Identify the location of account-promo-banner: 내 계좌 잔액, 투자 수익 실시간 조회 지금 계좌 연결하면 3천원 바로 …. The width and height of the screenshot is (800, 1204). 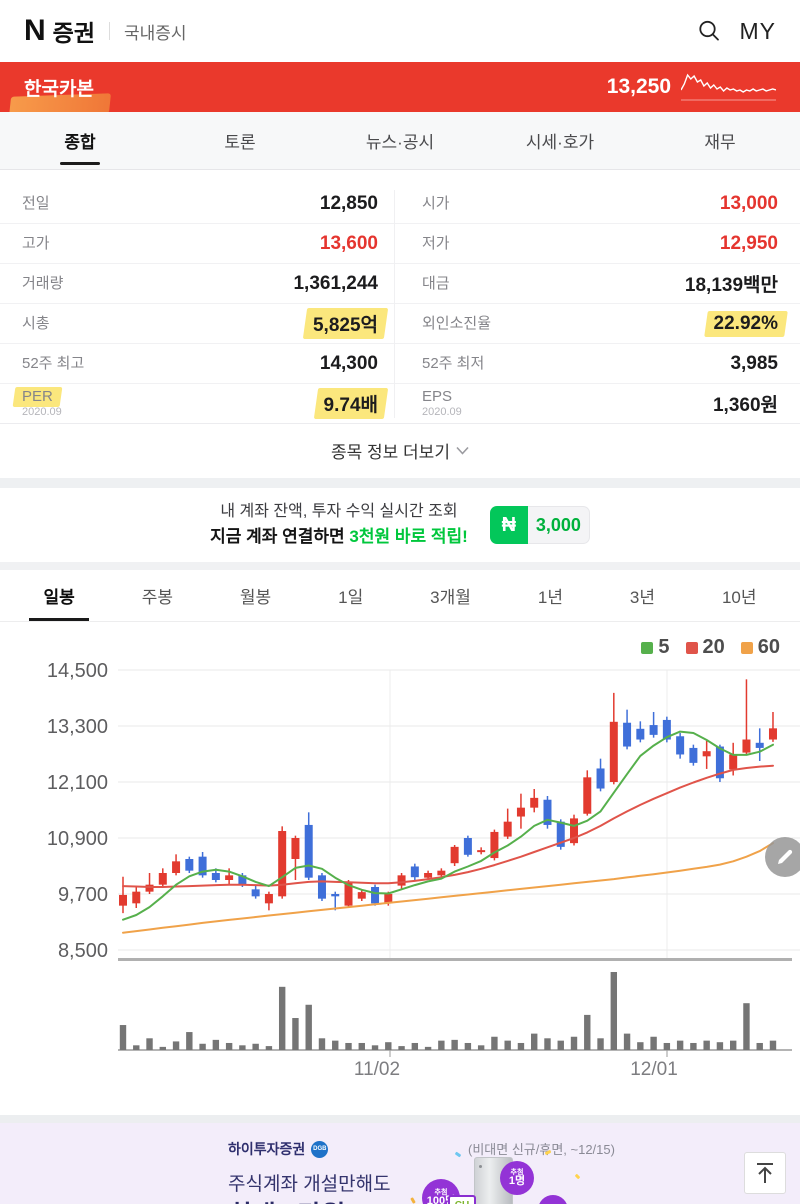
(400, 525).